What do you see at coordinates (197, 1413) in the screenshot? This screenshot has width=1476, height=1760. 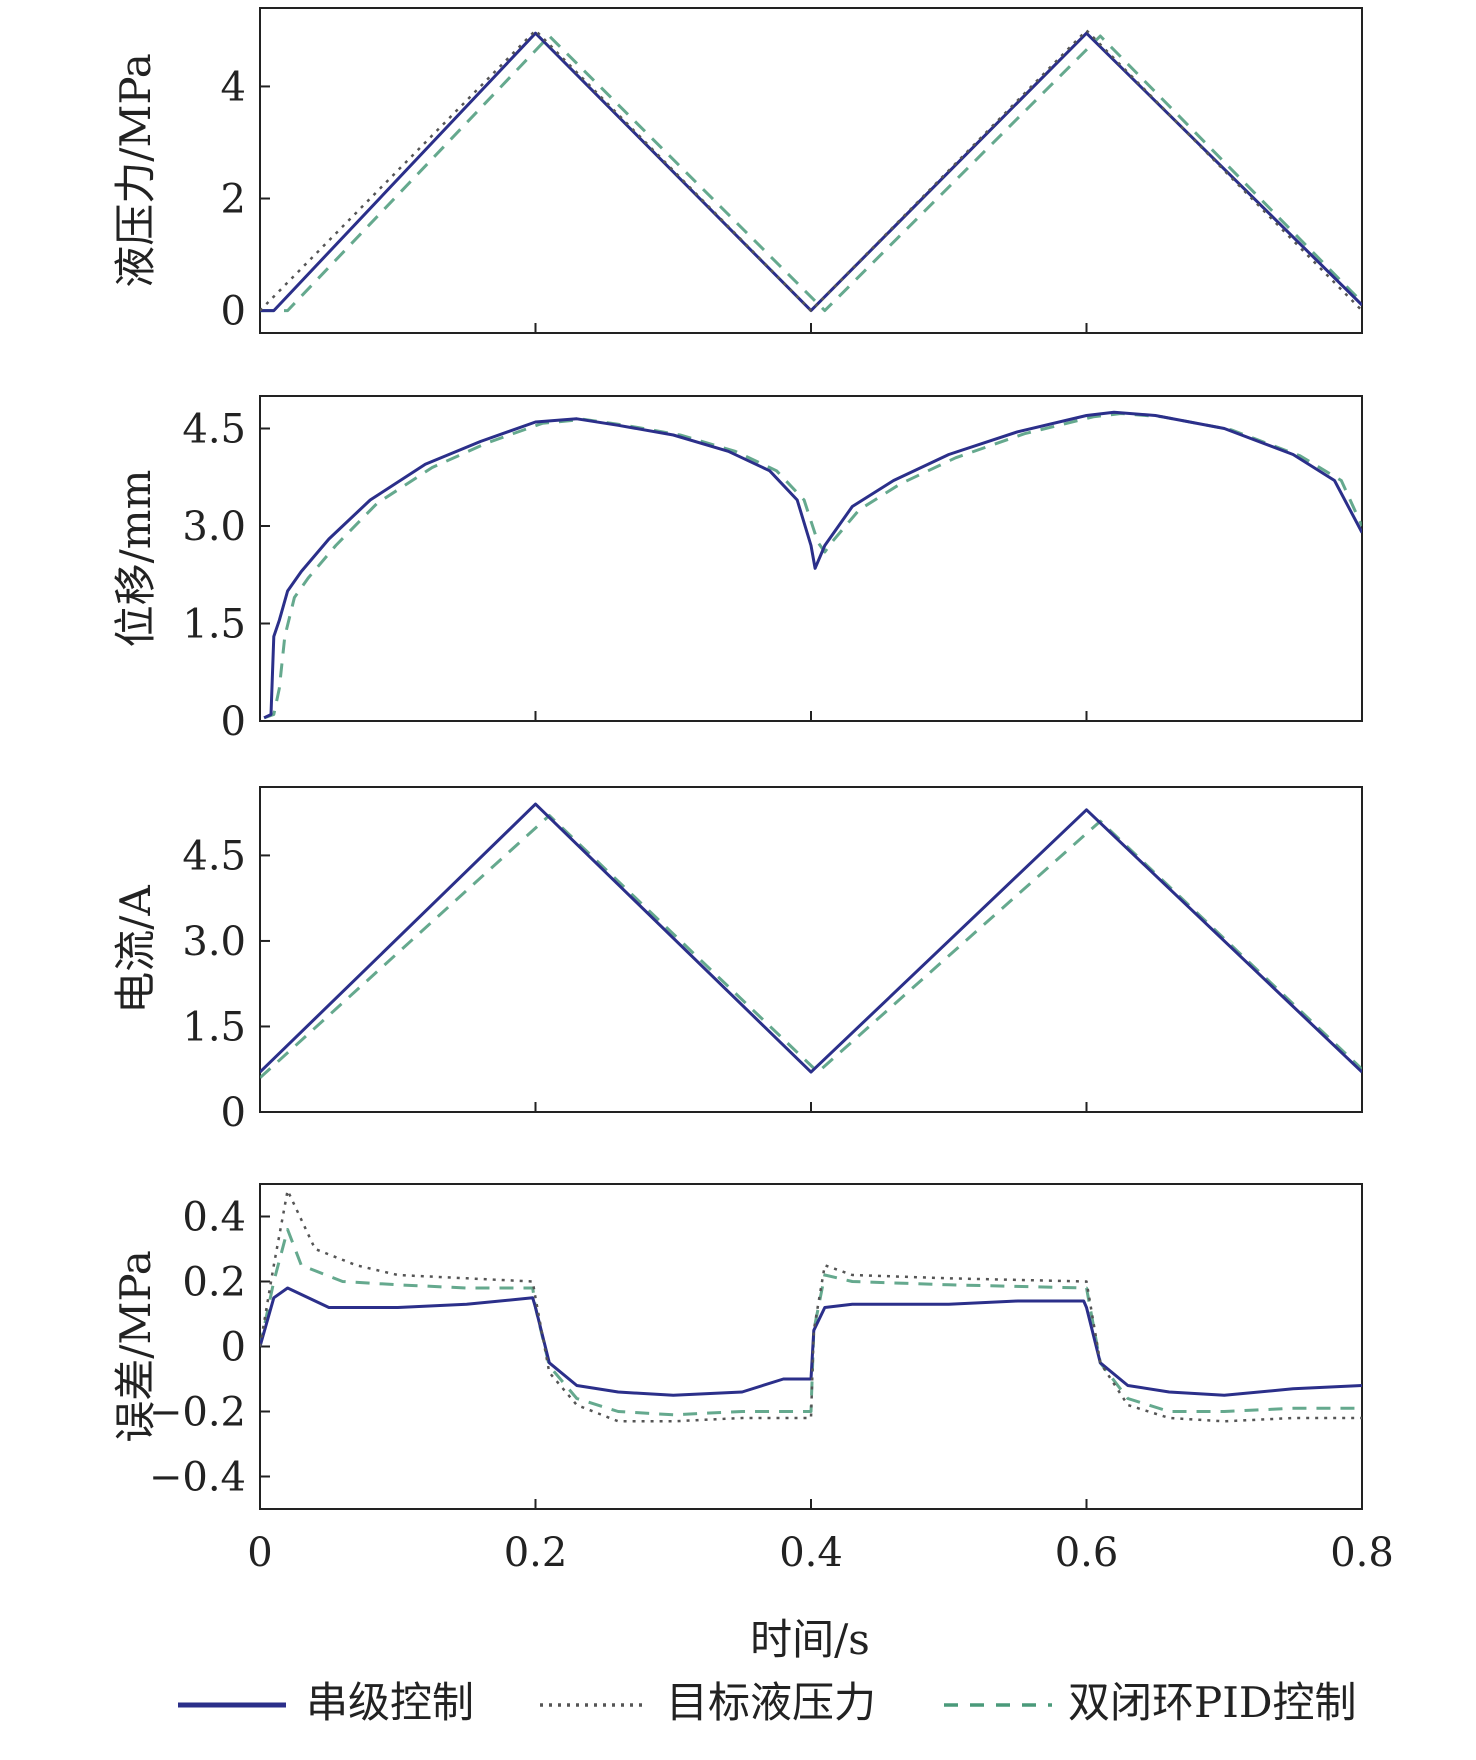 I see `y-tick-label: −0.2` at bounding box center [197, 1413].